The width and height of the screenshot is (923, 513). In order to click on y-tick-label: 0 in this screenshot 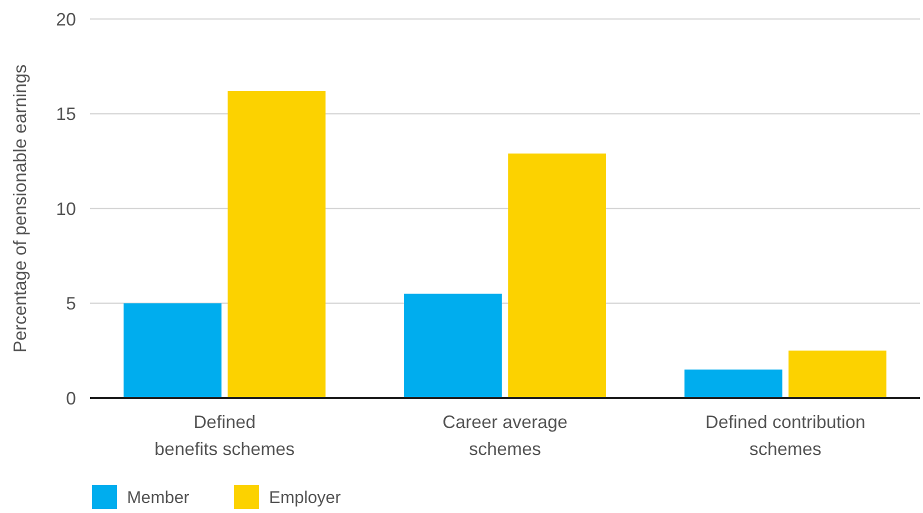, I will do `click(71, 398)`.